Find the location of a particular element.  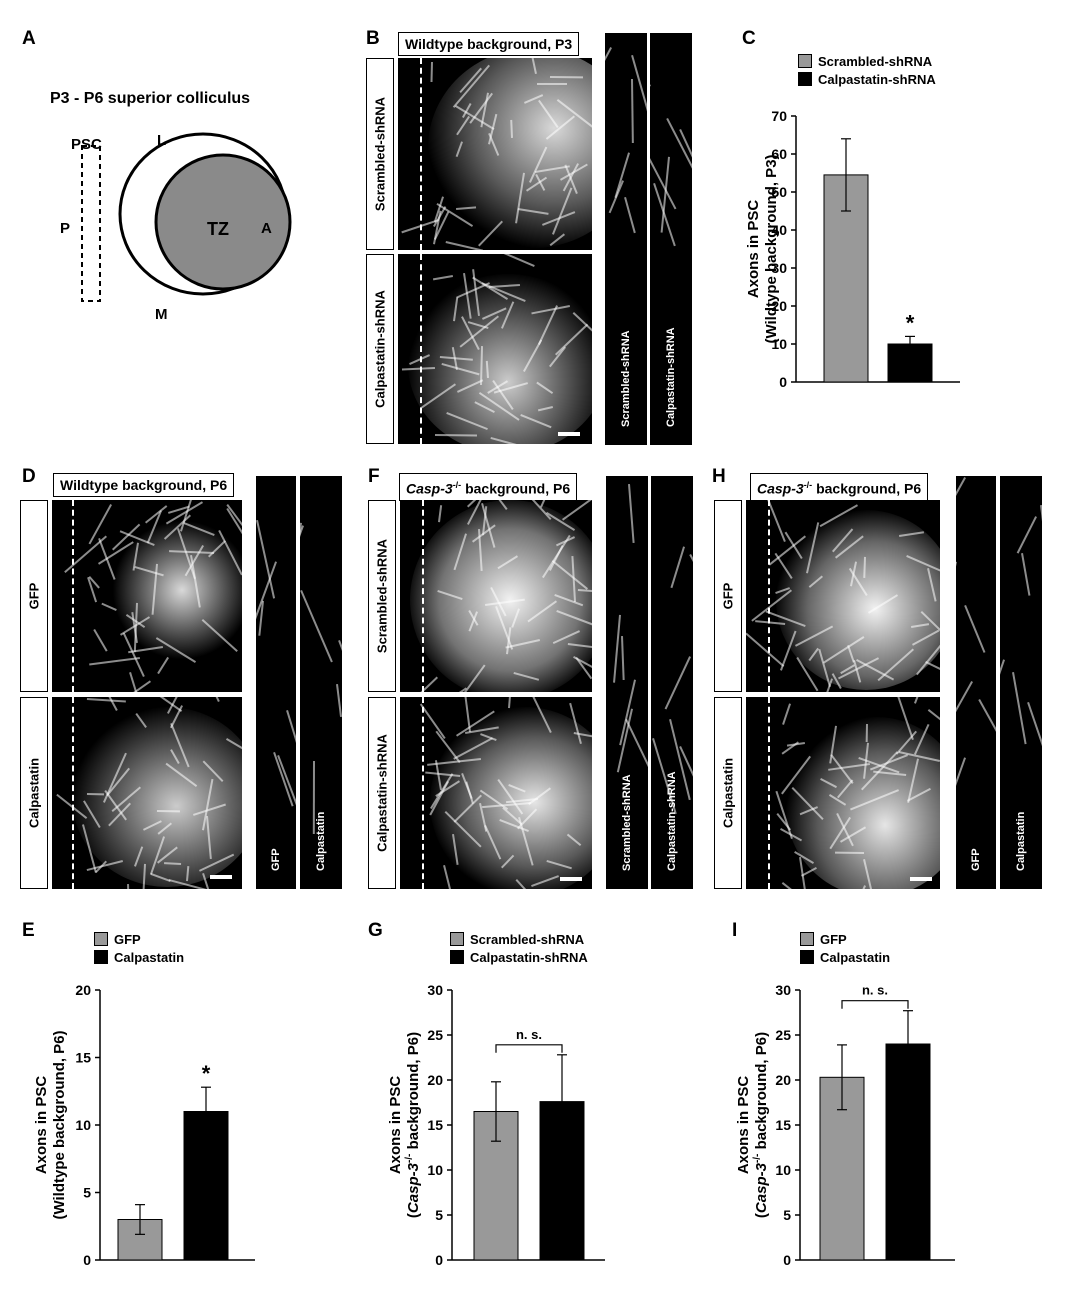

panel-a-title: P3 - P6 superior colliculus is located at coordinates (150, 98).